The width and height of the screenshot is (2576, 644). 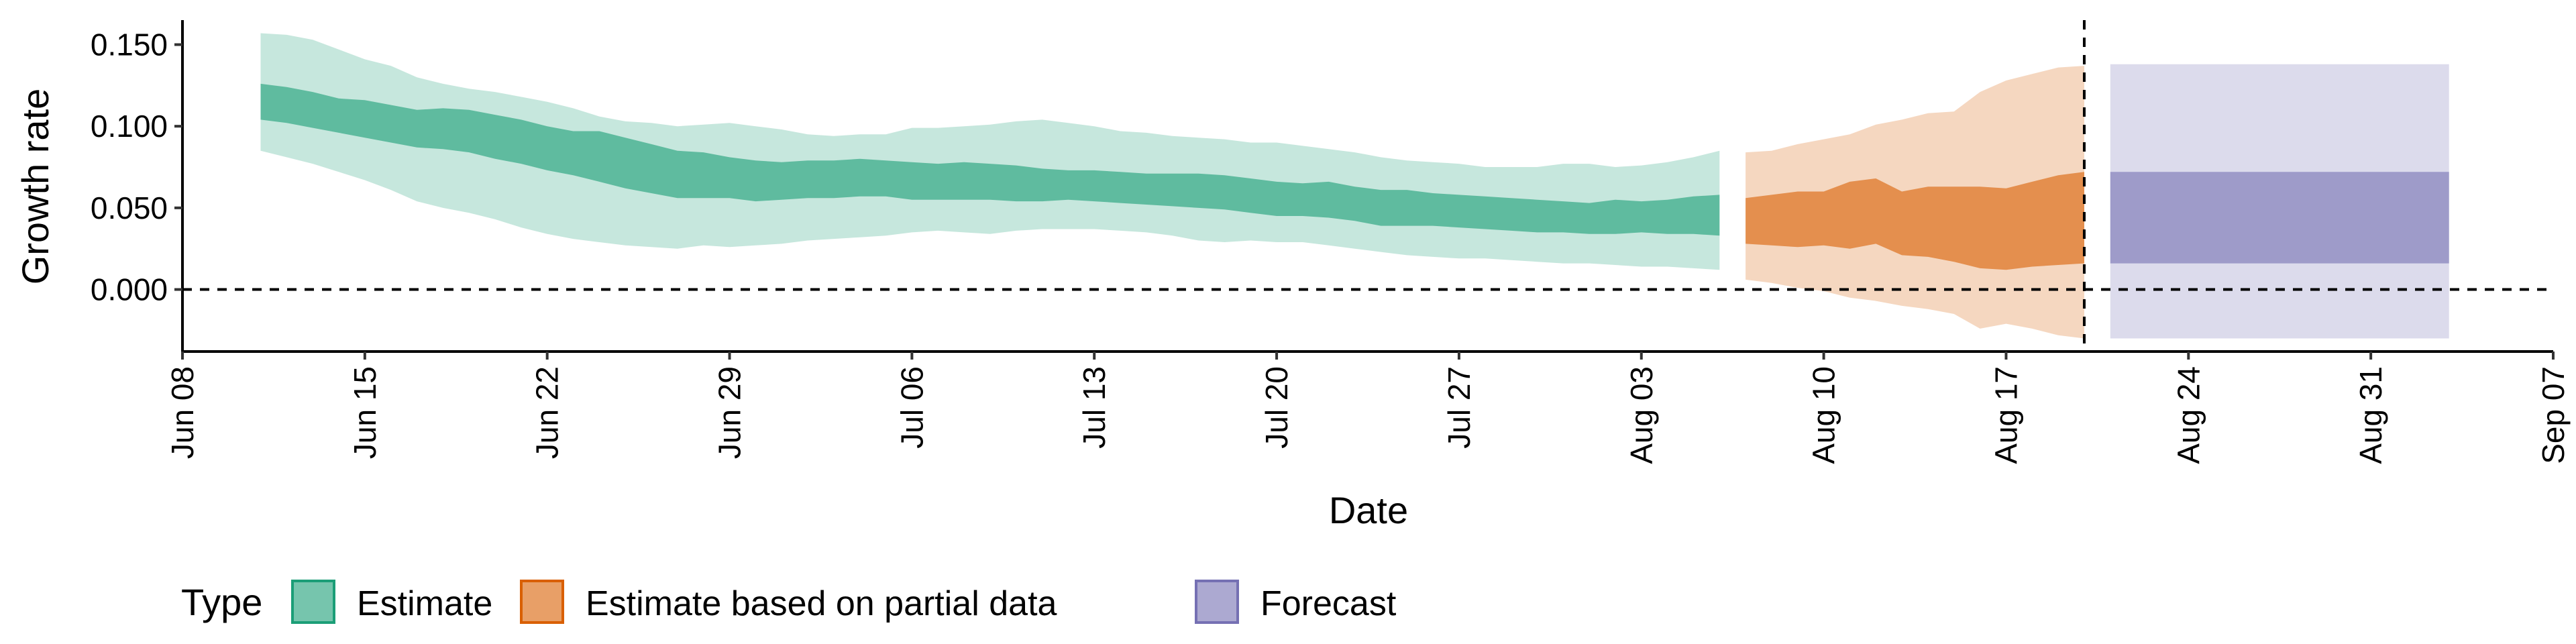 What do you see at coordinates (129, 208) in the screenshot?
I see `y-tick-label: 0.050` at bounding box center [129, 208].